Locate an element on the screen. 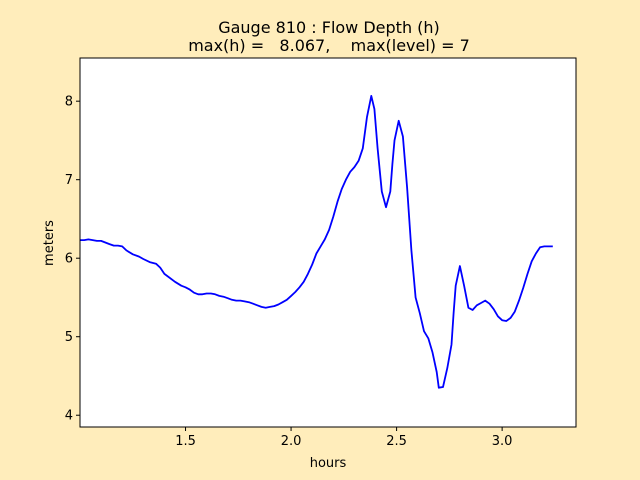 The height and width of the screenshot is (480, 640). x-tick-label: 2.0 is located at coordinates (291, 441).